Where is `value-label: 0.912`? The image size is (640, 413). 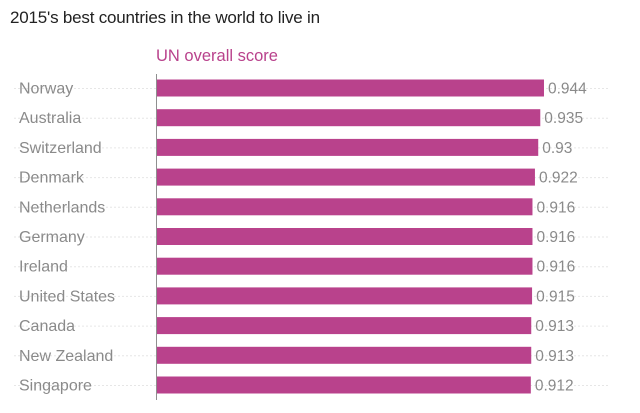 value-label: 0.912 is located at coordinates (554, 386).